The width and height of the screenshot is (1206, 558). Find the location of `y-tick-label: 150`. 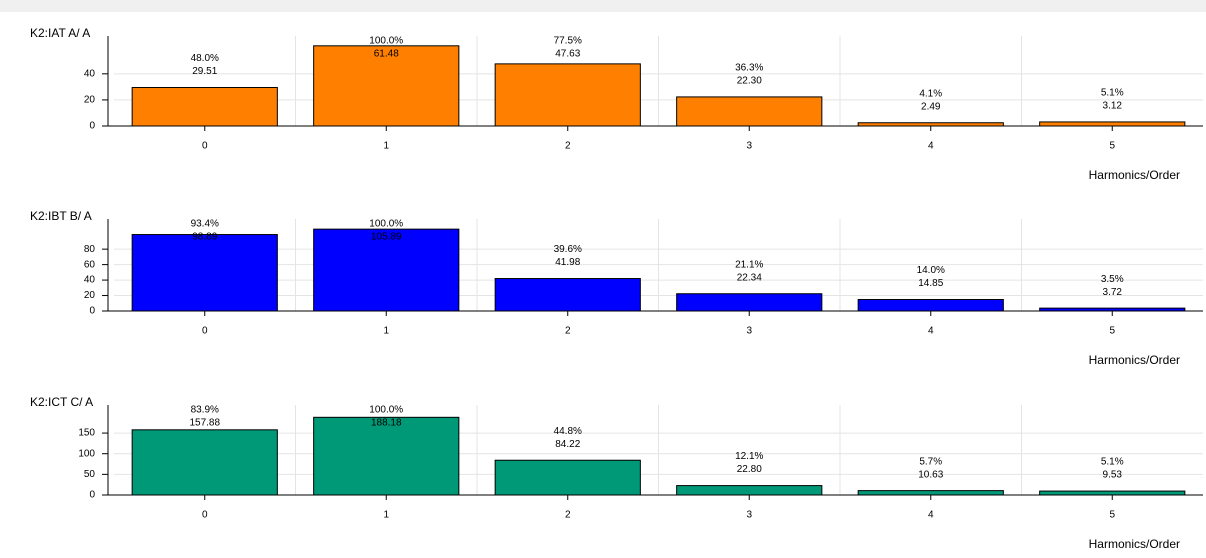

y-tick-label: 150 is located at coordinates (86, 433).